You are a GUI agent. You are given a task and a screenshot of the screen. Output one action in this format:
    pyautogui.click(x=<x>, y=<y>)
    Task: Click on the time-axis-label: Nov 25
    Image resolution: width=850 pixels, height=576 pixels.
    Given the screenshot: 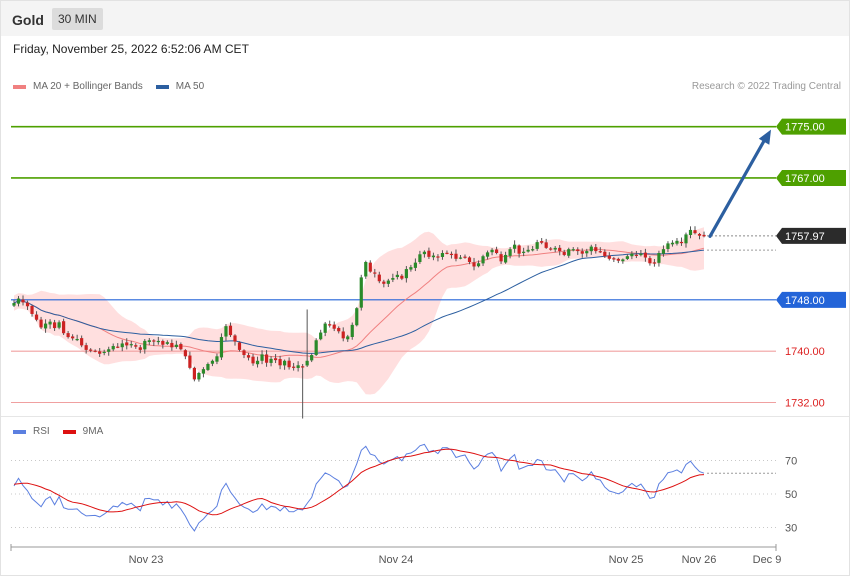 What is the action you would take?
    pyautogui.click(x=626, y=560)
    